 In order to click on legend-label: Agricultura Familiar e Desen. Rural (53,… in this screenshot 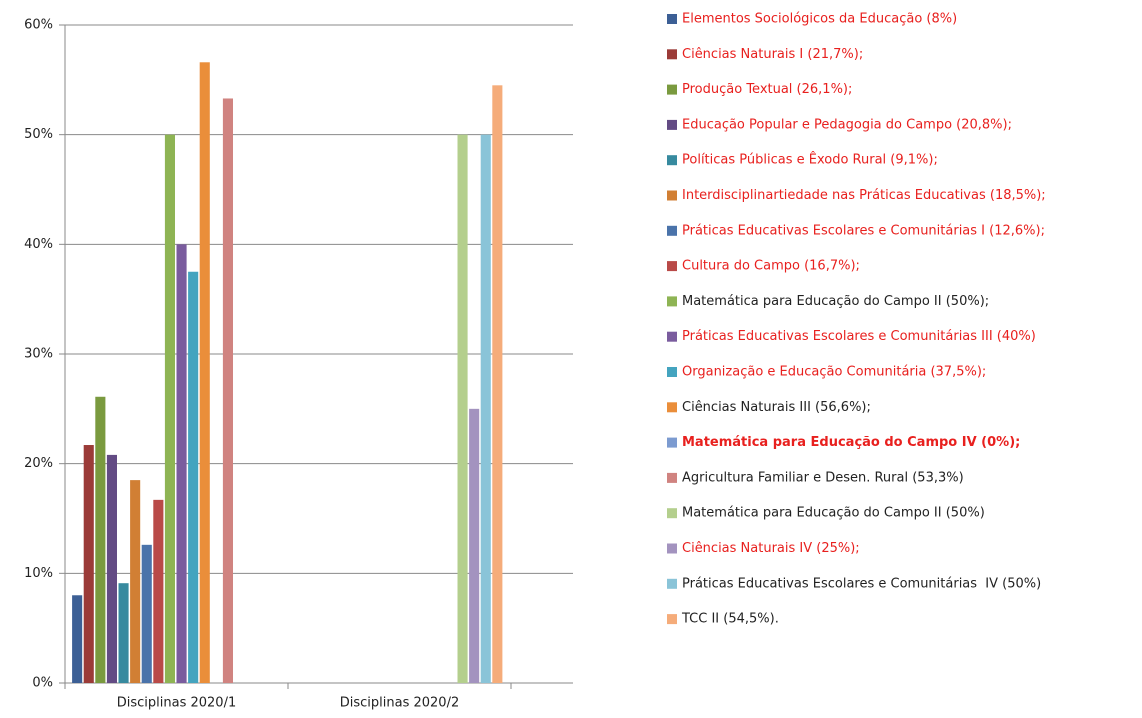, I will do `click(823, 477)`.